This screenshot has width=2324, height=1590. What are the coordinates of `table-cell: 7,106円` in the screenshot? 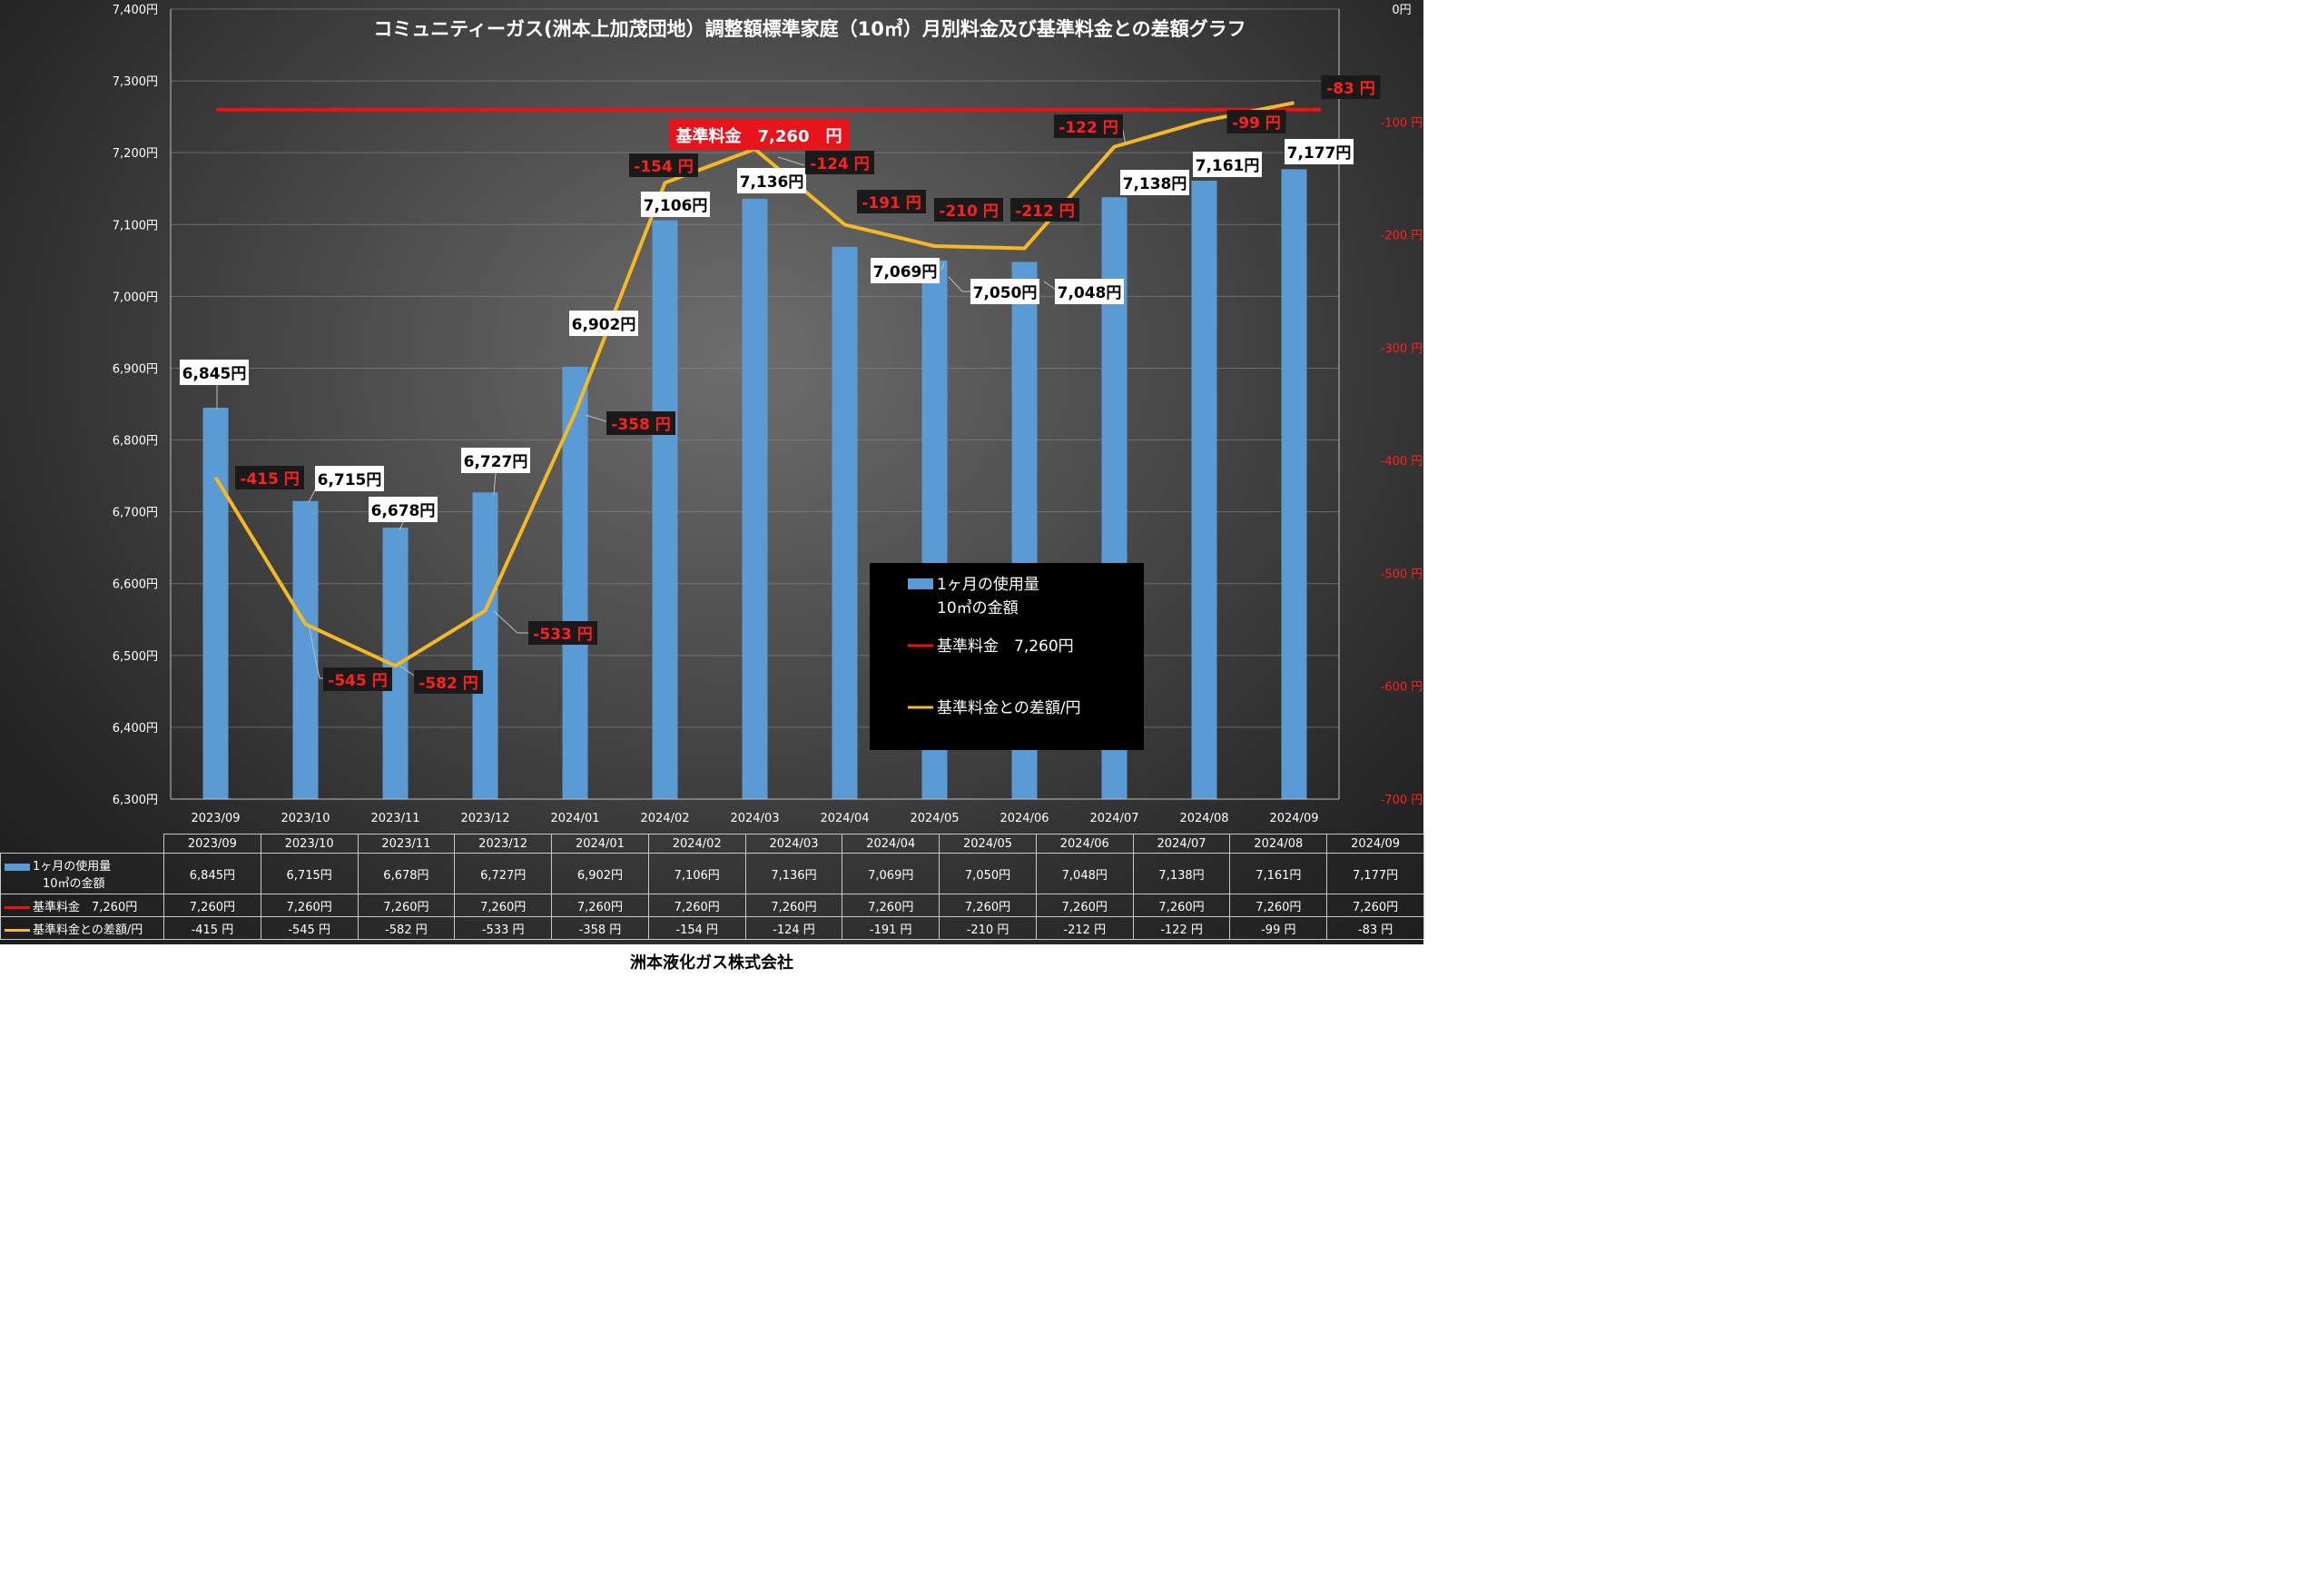 It's located at (696, 873).